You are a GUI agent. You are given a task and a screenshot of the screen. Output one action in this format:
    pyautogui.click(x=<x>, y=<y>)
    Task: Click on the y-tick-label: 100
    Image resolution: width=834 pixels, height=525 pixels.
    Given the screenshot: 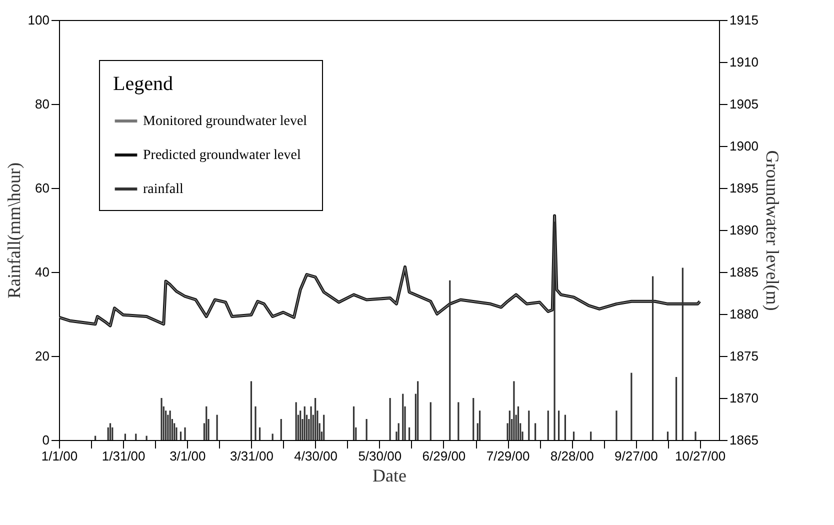 What is the action you would take?
    pyautogui.click(x=39, y=20)
    